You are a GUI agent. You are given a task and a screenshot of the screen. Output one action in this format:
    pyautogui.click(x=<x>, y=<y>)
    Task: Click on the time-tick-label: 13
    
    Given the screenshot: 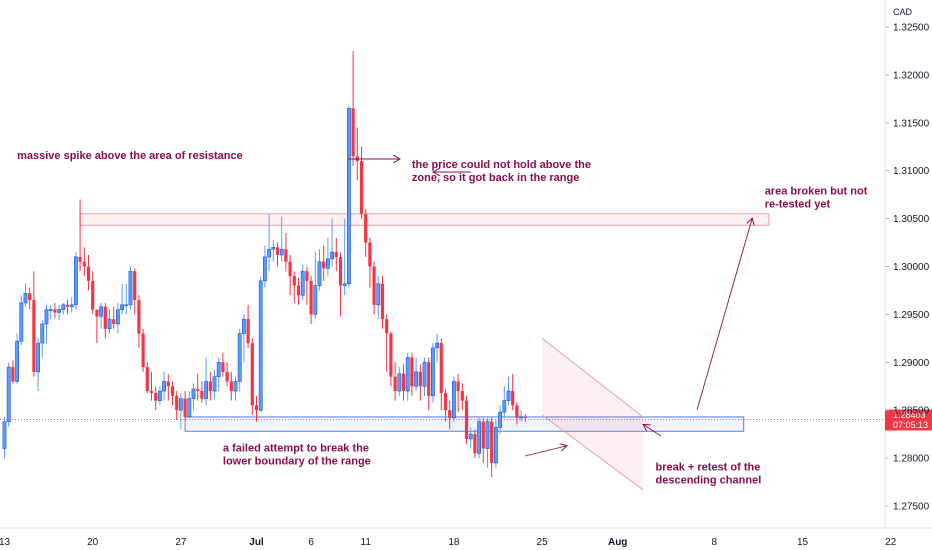 What is the action you would take?
    pyautogui.click(x=5, y=542)
    